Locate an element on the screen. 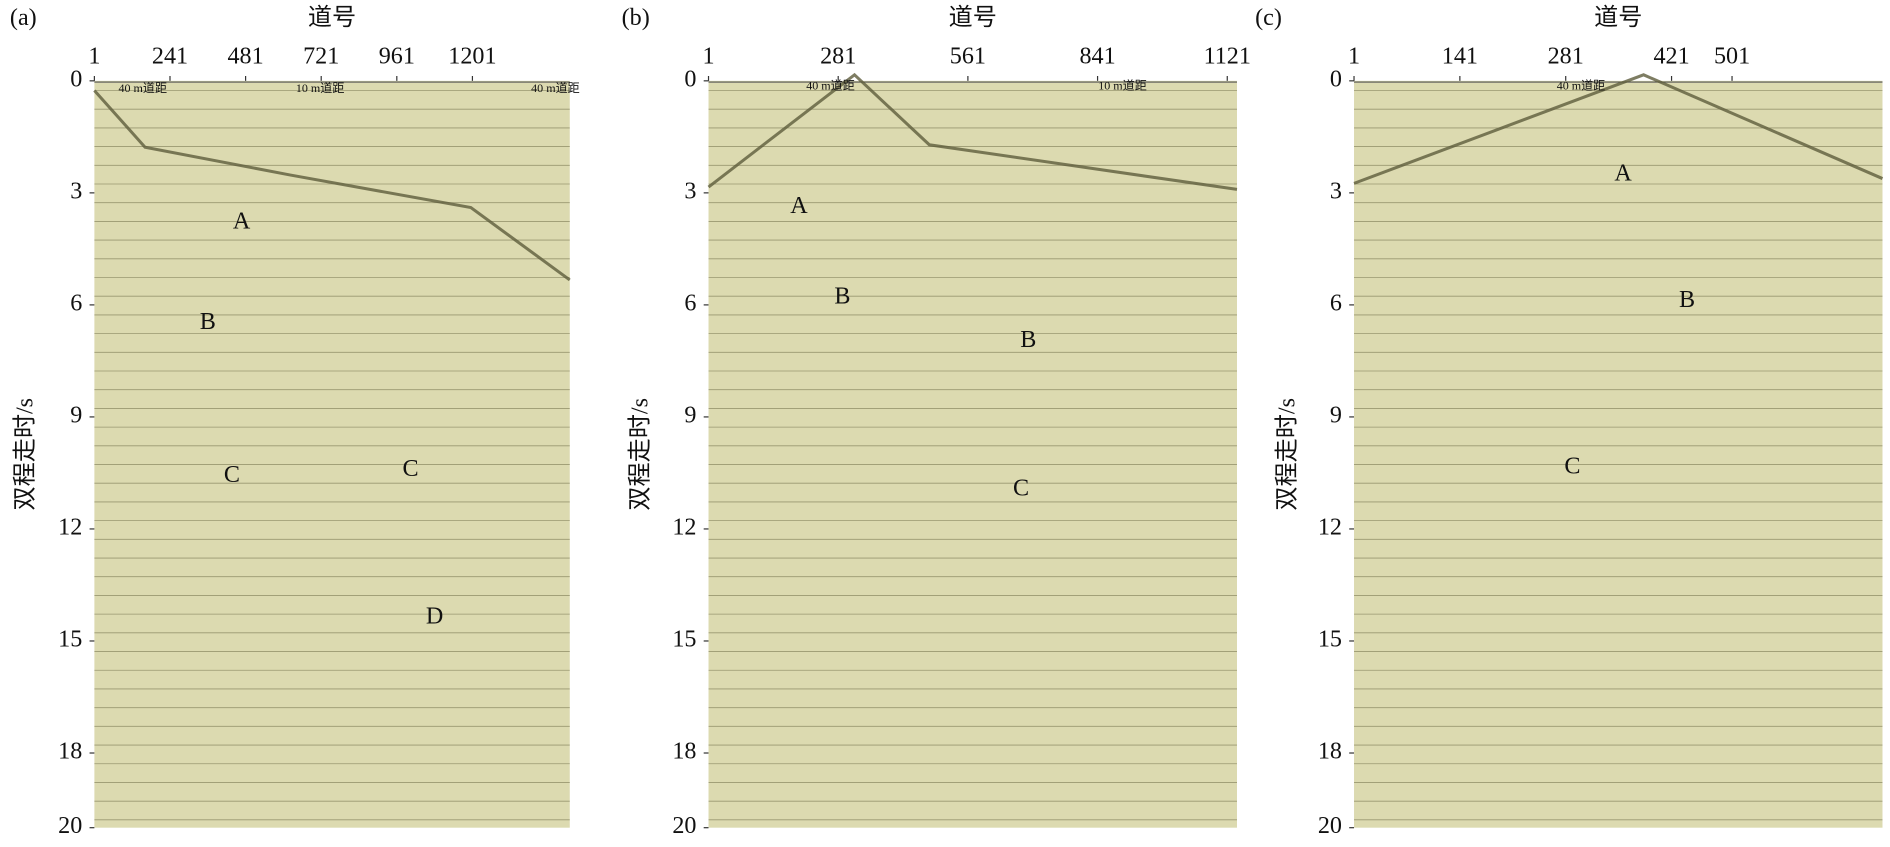  panel-label: (c) is located at coordinates (1268, 17).